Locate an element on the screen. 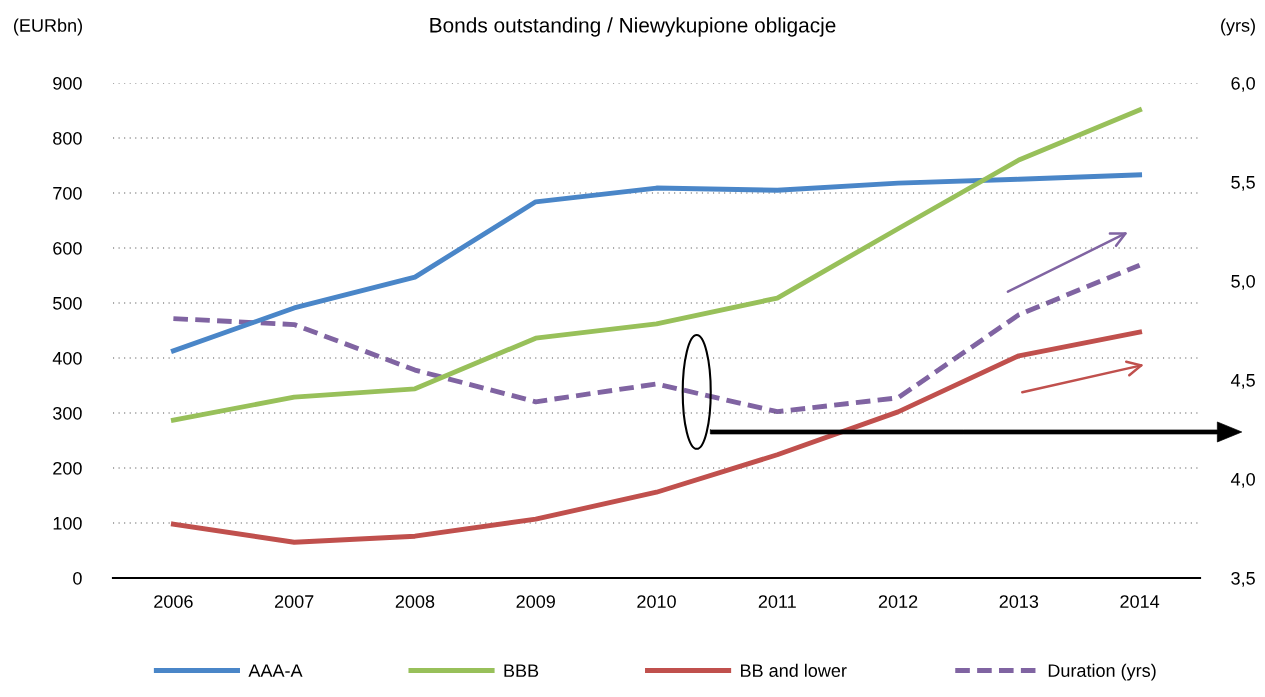 The image size is (1265, 697). x-tick-label: 2010 is located at coordinates (656, 601).